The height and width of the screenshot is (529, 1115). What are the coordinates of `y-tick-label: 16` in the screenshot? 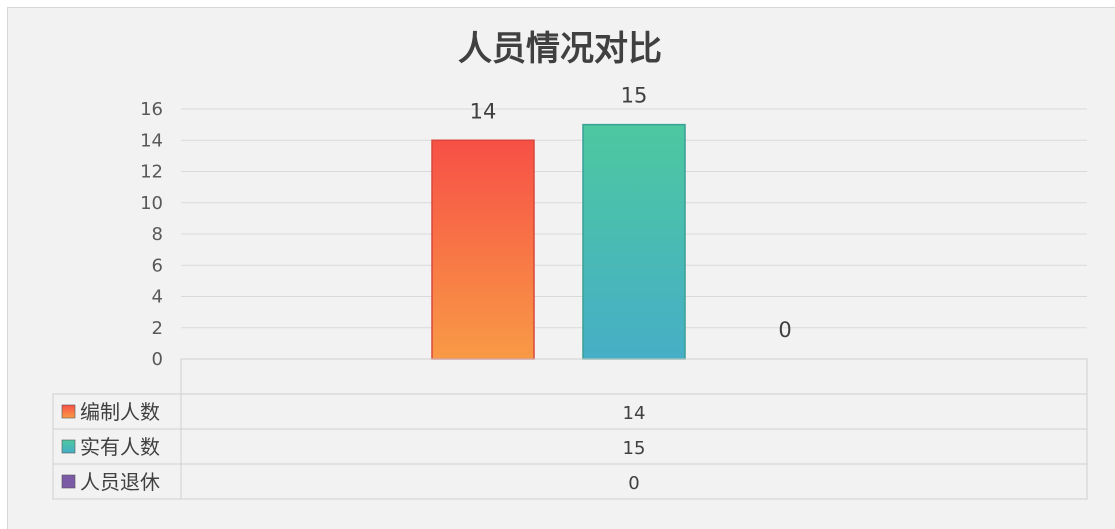 It's located at (151, 109).